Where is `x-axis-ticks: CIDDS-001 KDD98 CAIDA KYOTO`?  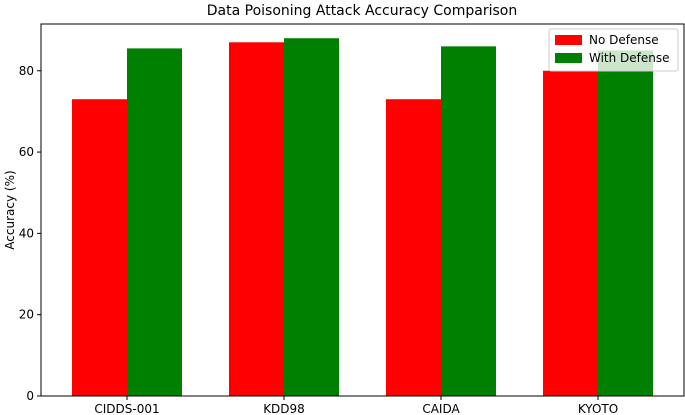
x-axis-ticks: CIDDS-001 KDD98 CAIDA KYOTO is located at coordinates (356, 405).